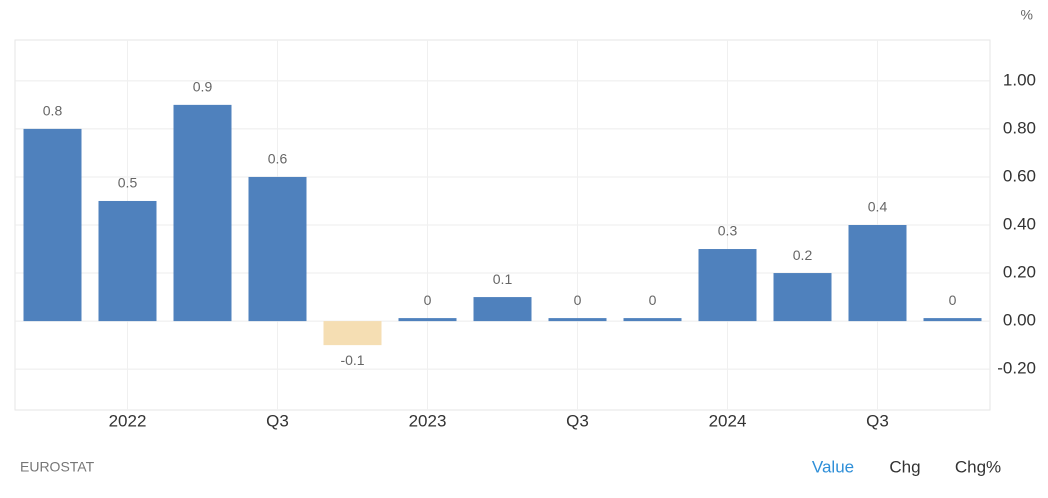 This screenshot has height=498, width=1048. I want to click on x-tick-label: 2023, so click(428, 420).